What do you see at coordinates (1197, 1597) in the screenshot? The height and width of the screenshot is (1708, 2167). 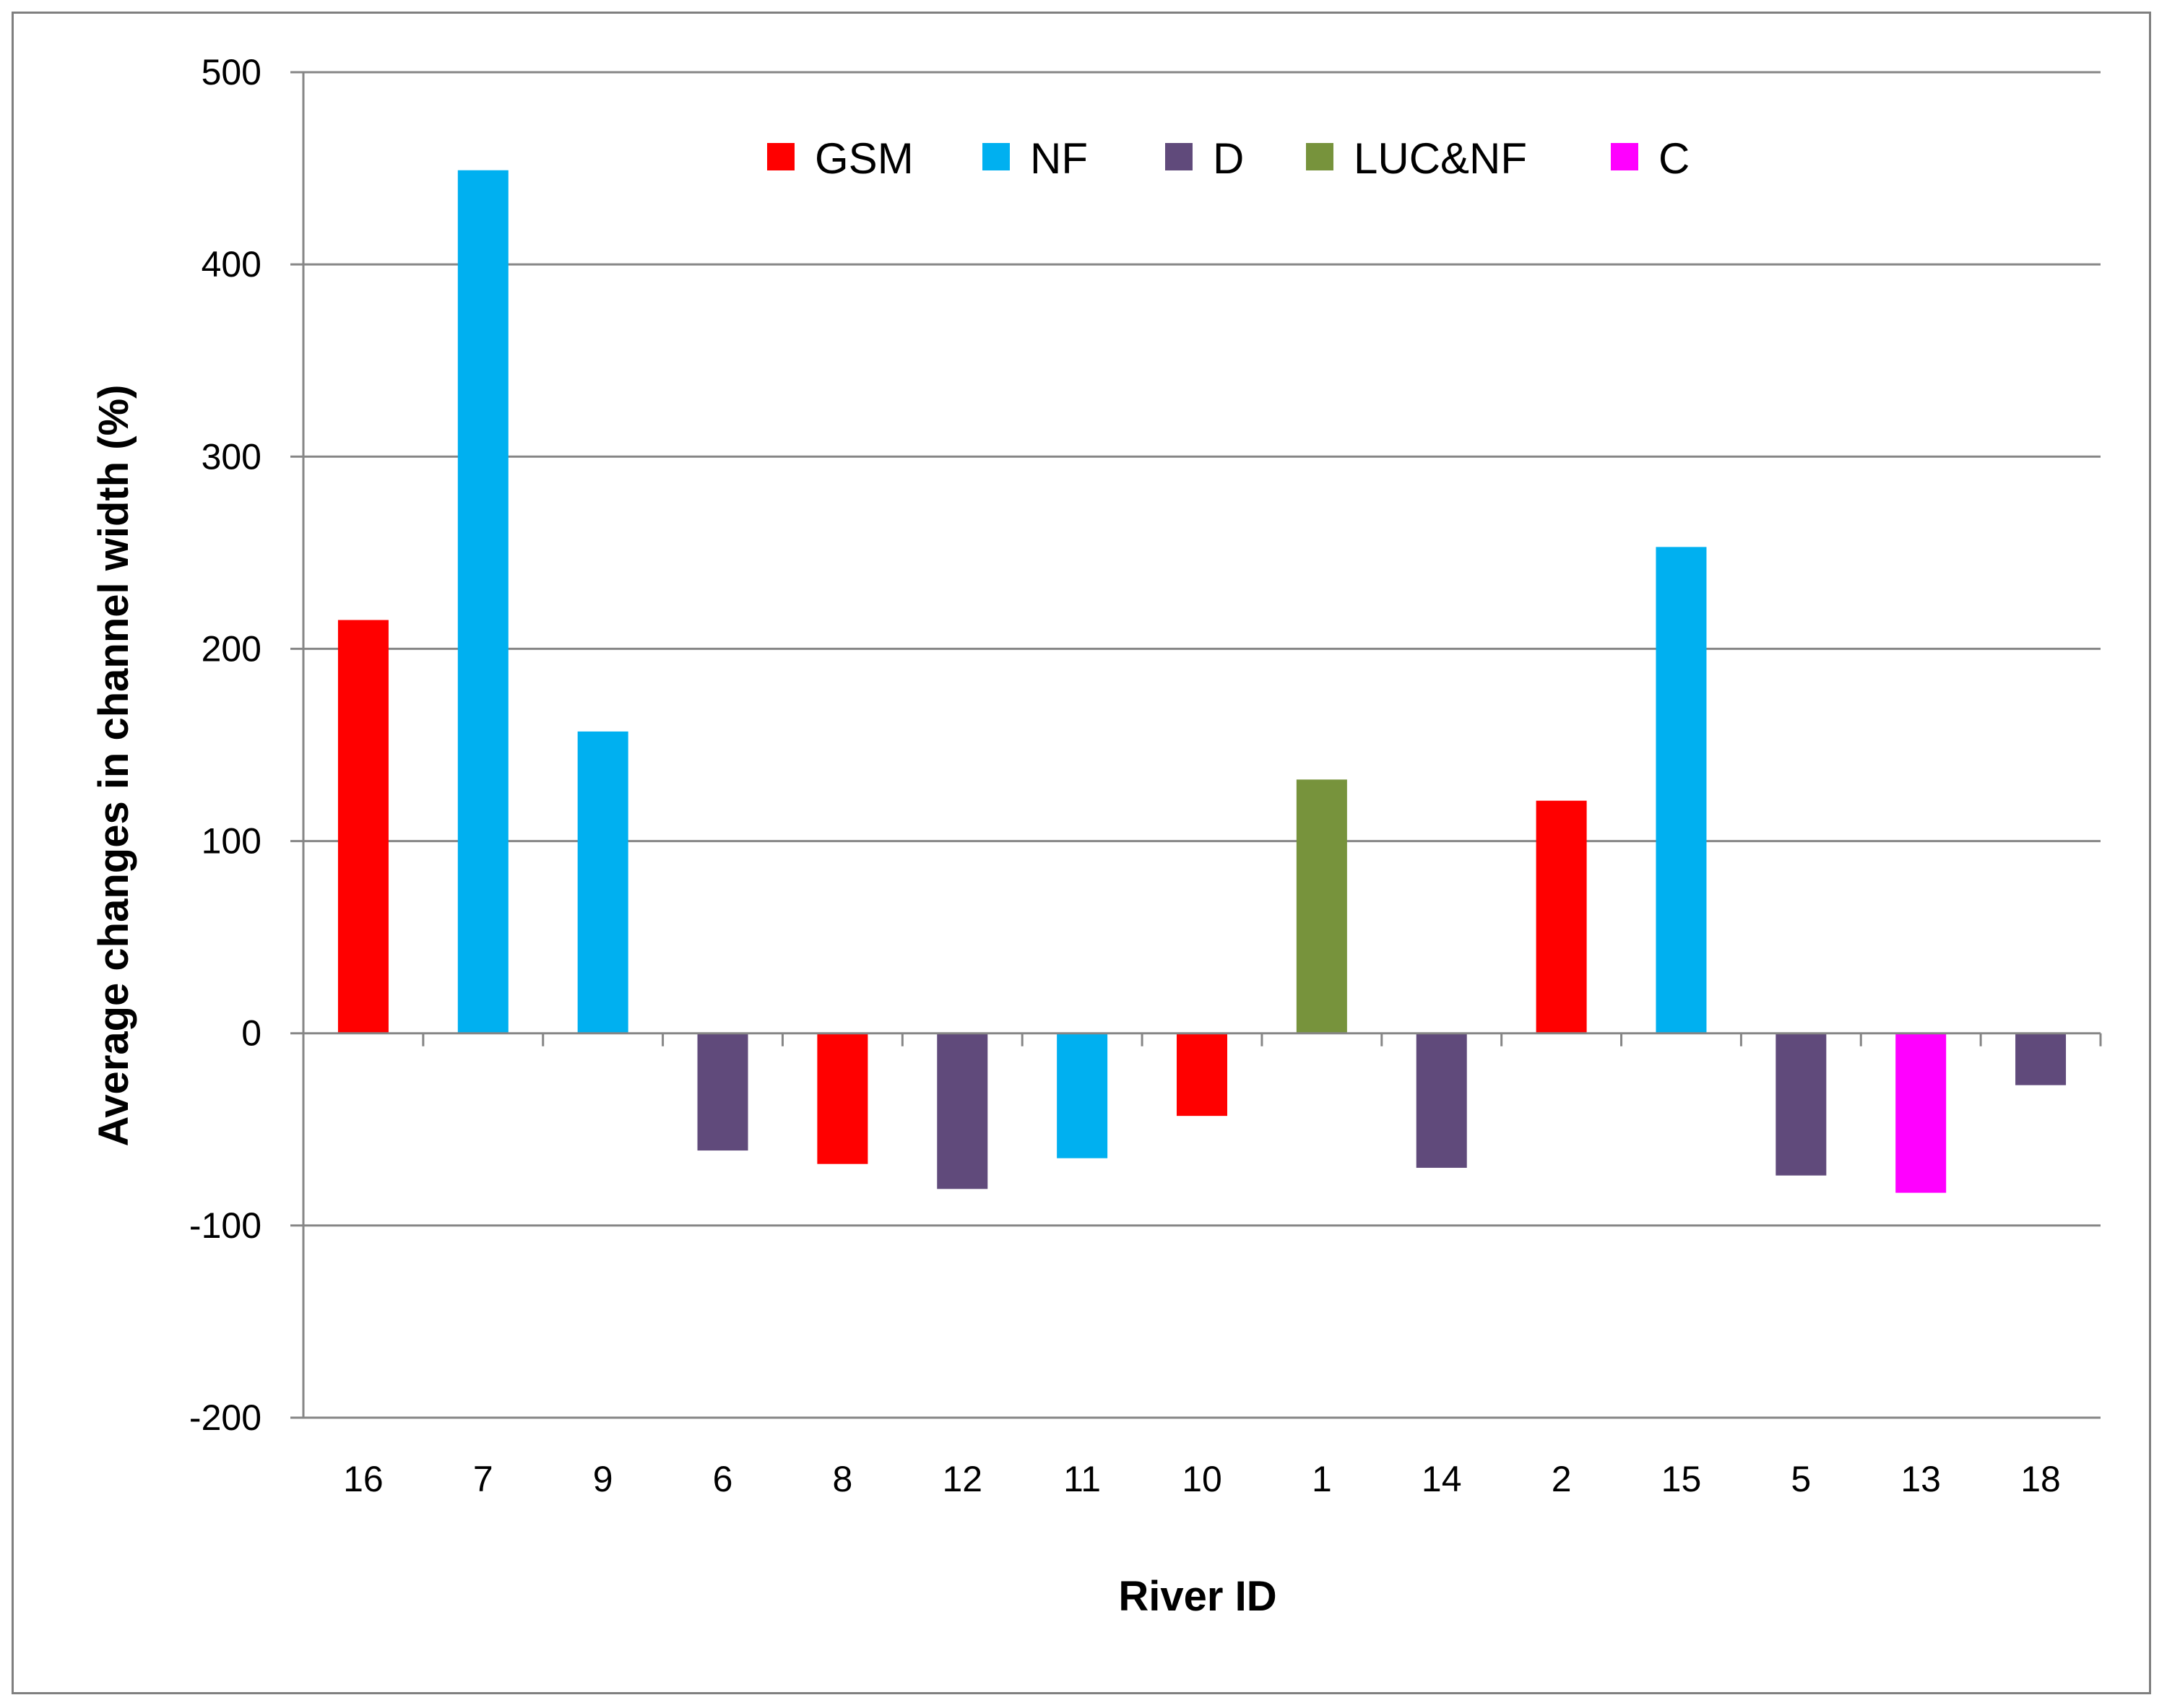 I see `x-axis-title: River ID` at bounding box center [1197, 1597].